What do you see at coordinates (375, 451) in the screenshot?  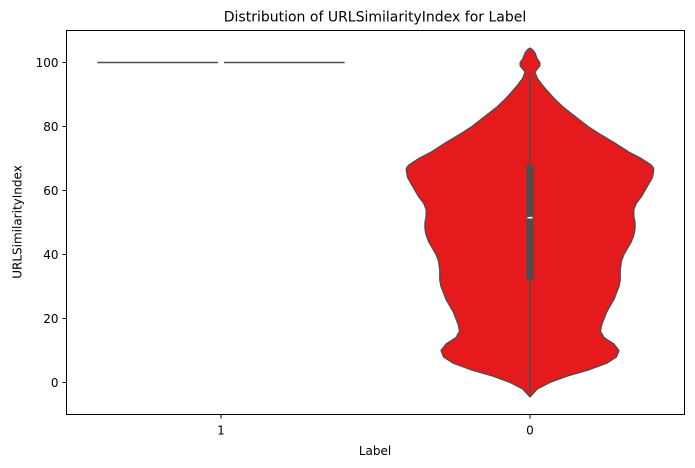 I see `x-axis-title: Label` at bounding box center [375, 451].